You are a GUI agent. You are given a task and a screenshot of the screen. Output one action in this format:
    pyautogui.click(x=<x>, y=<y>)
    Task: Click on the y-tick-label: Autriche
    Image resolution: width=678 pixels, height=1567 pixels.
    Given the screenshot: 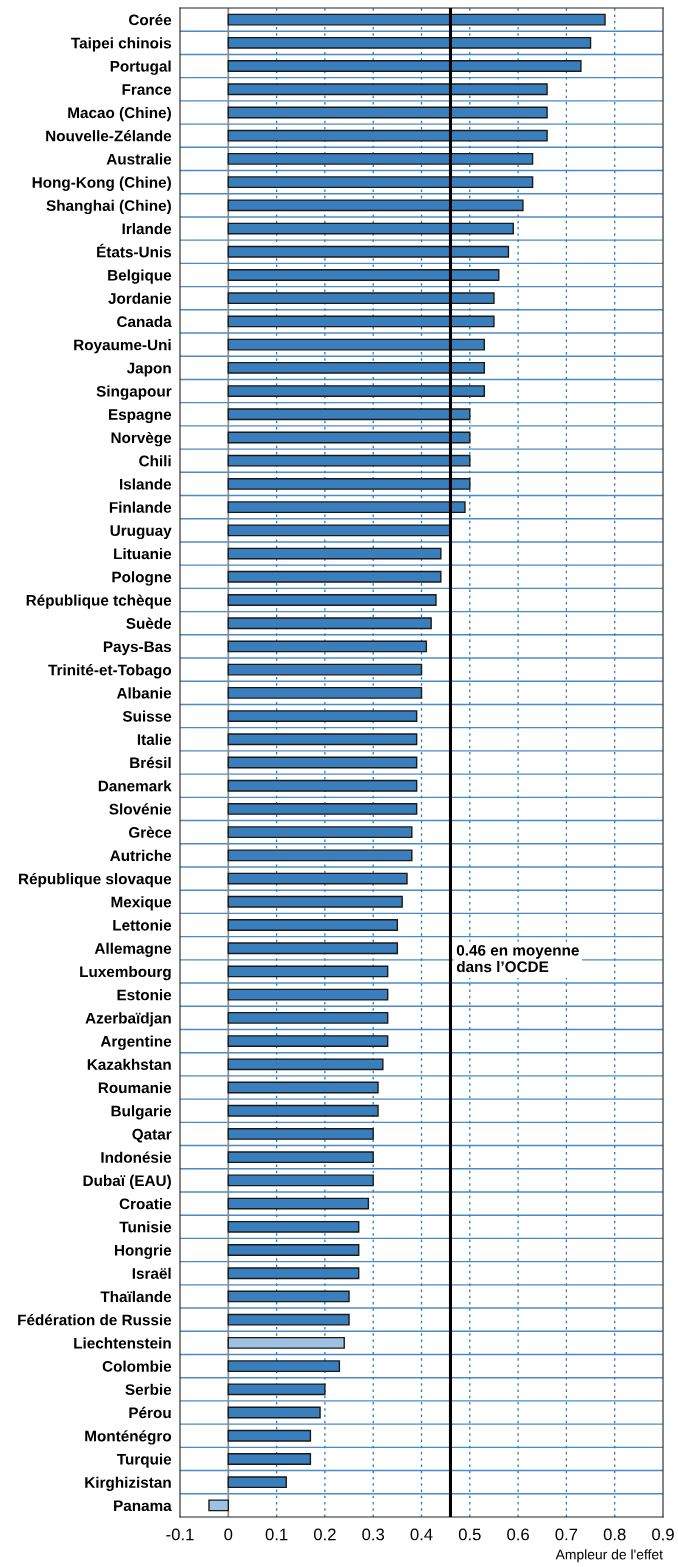 What is the action you would take?
    pyautogui.click(x=141, y=855)
    